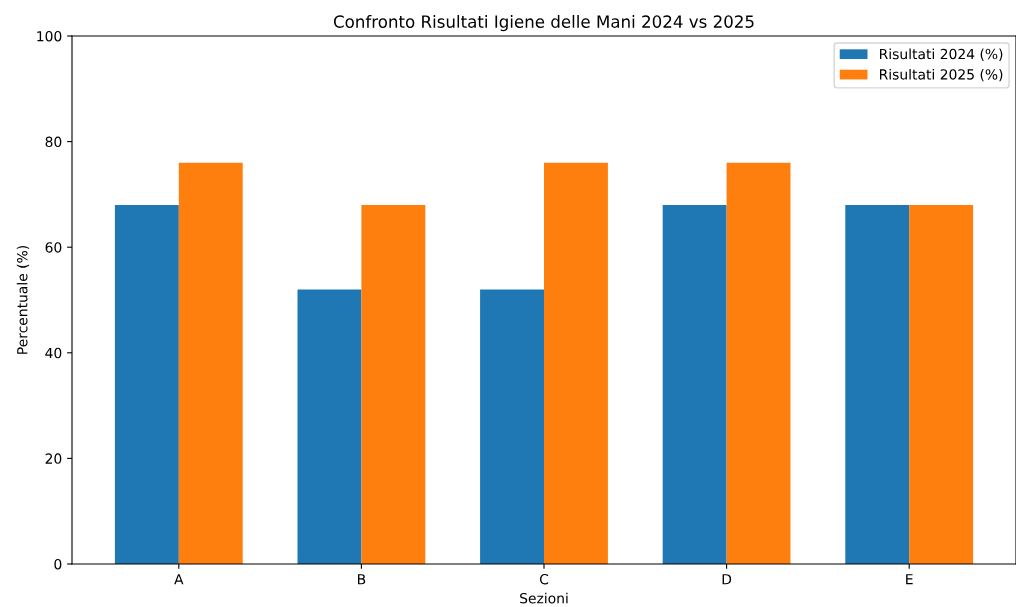 This screenshot has width=1016, height=607. What do you see at coordinates (727, 579) in the screenshot?
I see `x-tick-label: D` at bounding box center [727, 579].